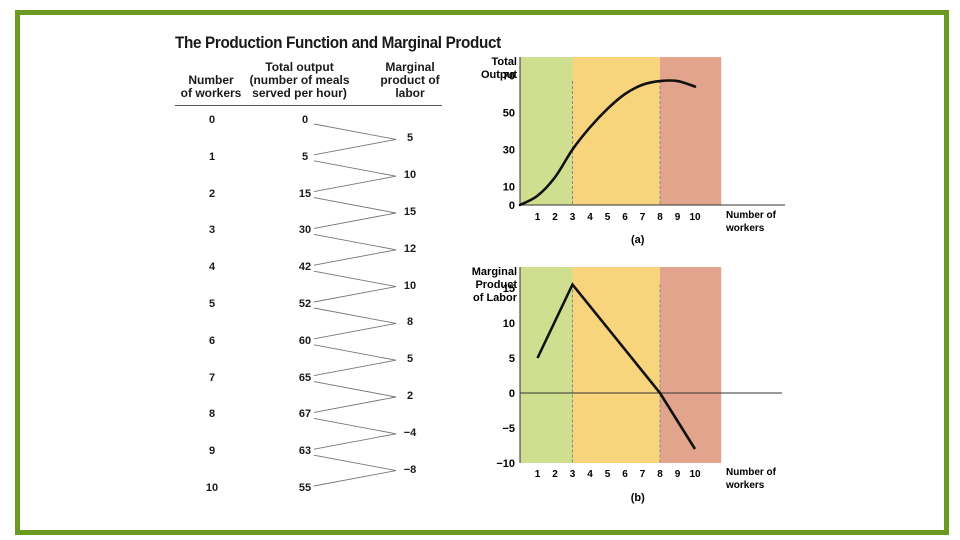 The width and height of the screenshot is (960, 540). Describe the element at coordinates (607, 143) in the screenshot. I see `total-output-curve` at that location.